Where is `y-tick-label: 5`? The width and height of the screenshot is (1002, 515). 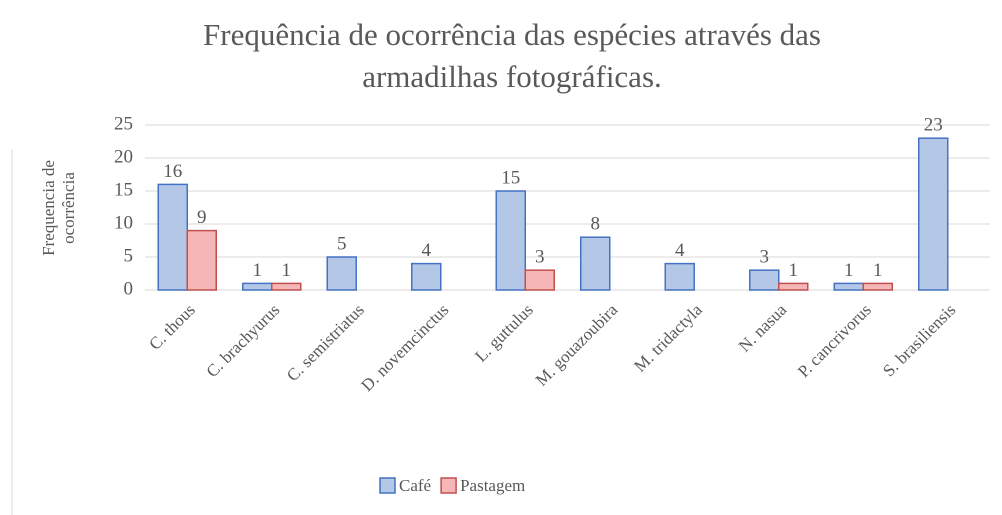 y-tick-label: 5 is located at coordinates (129, 255).